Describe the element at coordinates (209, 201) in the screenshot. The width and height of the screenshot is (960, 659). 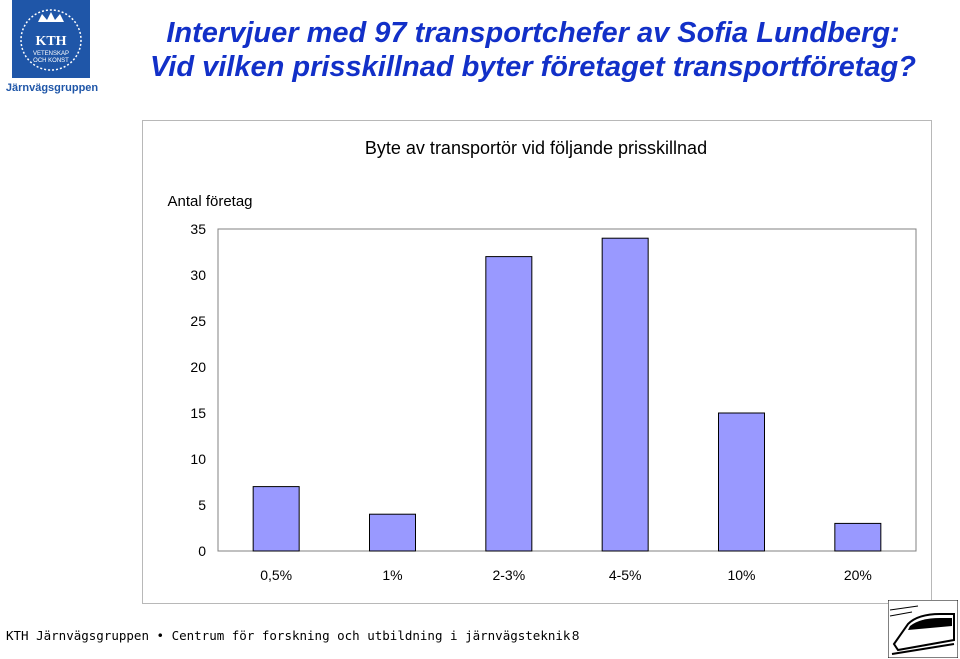
I see `y-axis-label: Antal företag` at that location.